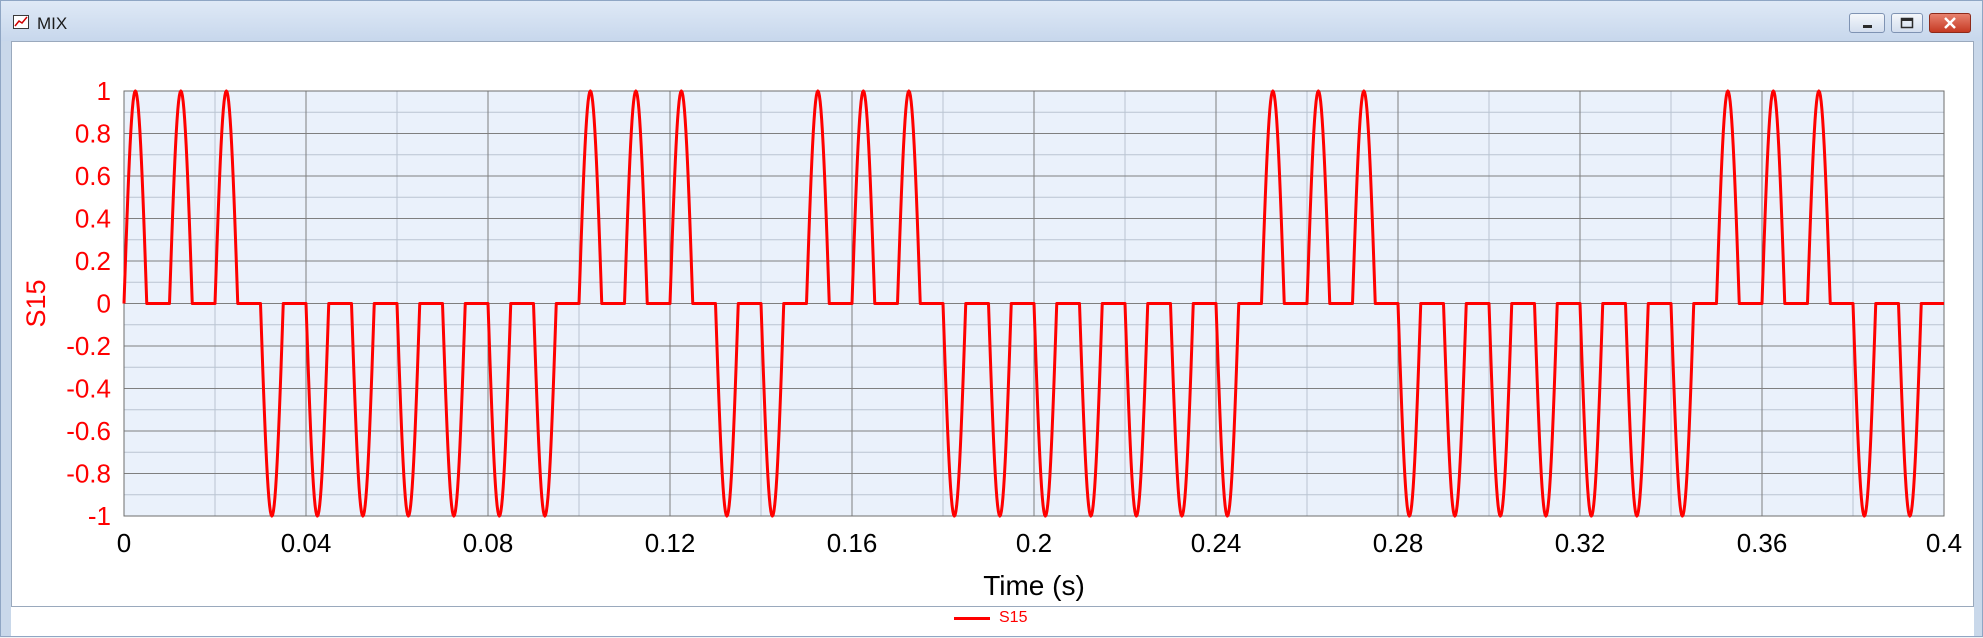 The height and width of the screenshot is (638, 1983). Describe the element at coordinates (52, 23) in the screenshot. I see `window-title: MIX` at that location.